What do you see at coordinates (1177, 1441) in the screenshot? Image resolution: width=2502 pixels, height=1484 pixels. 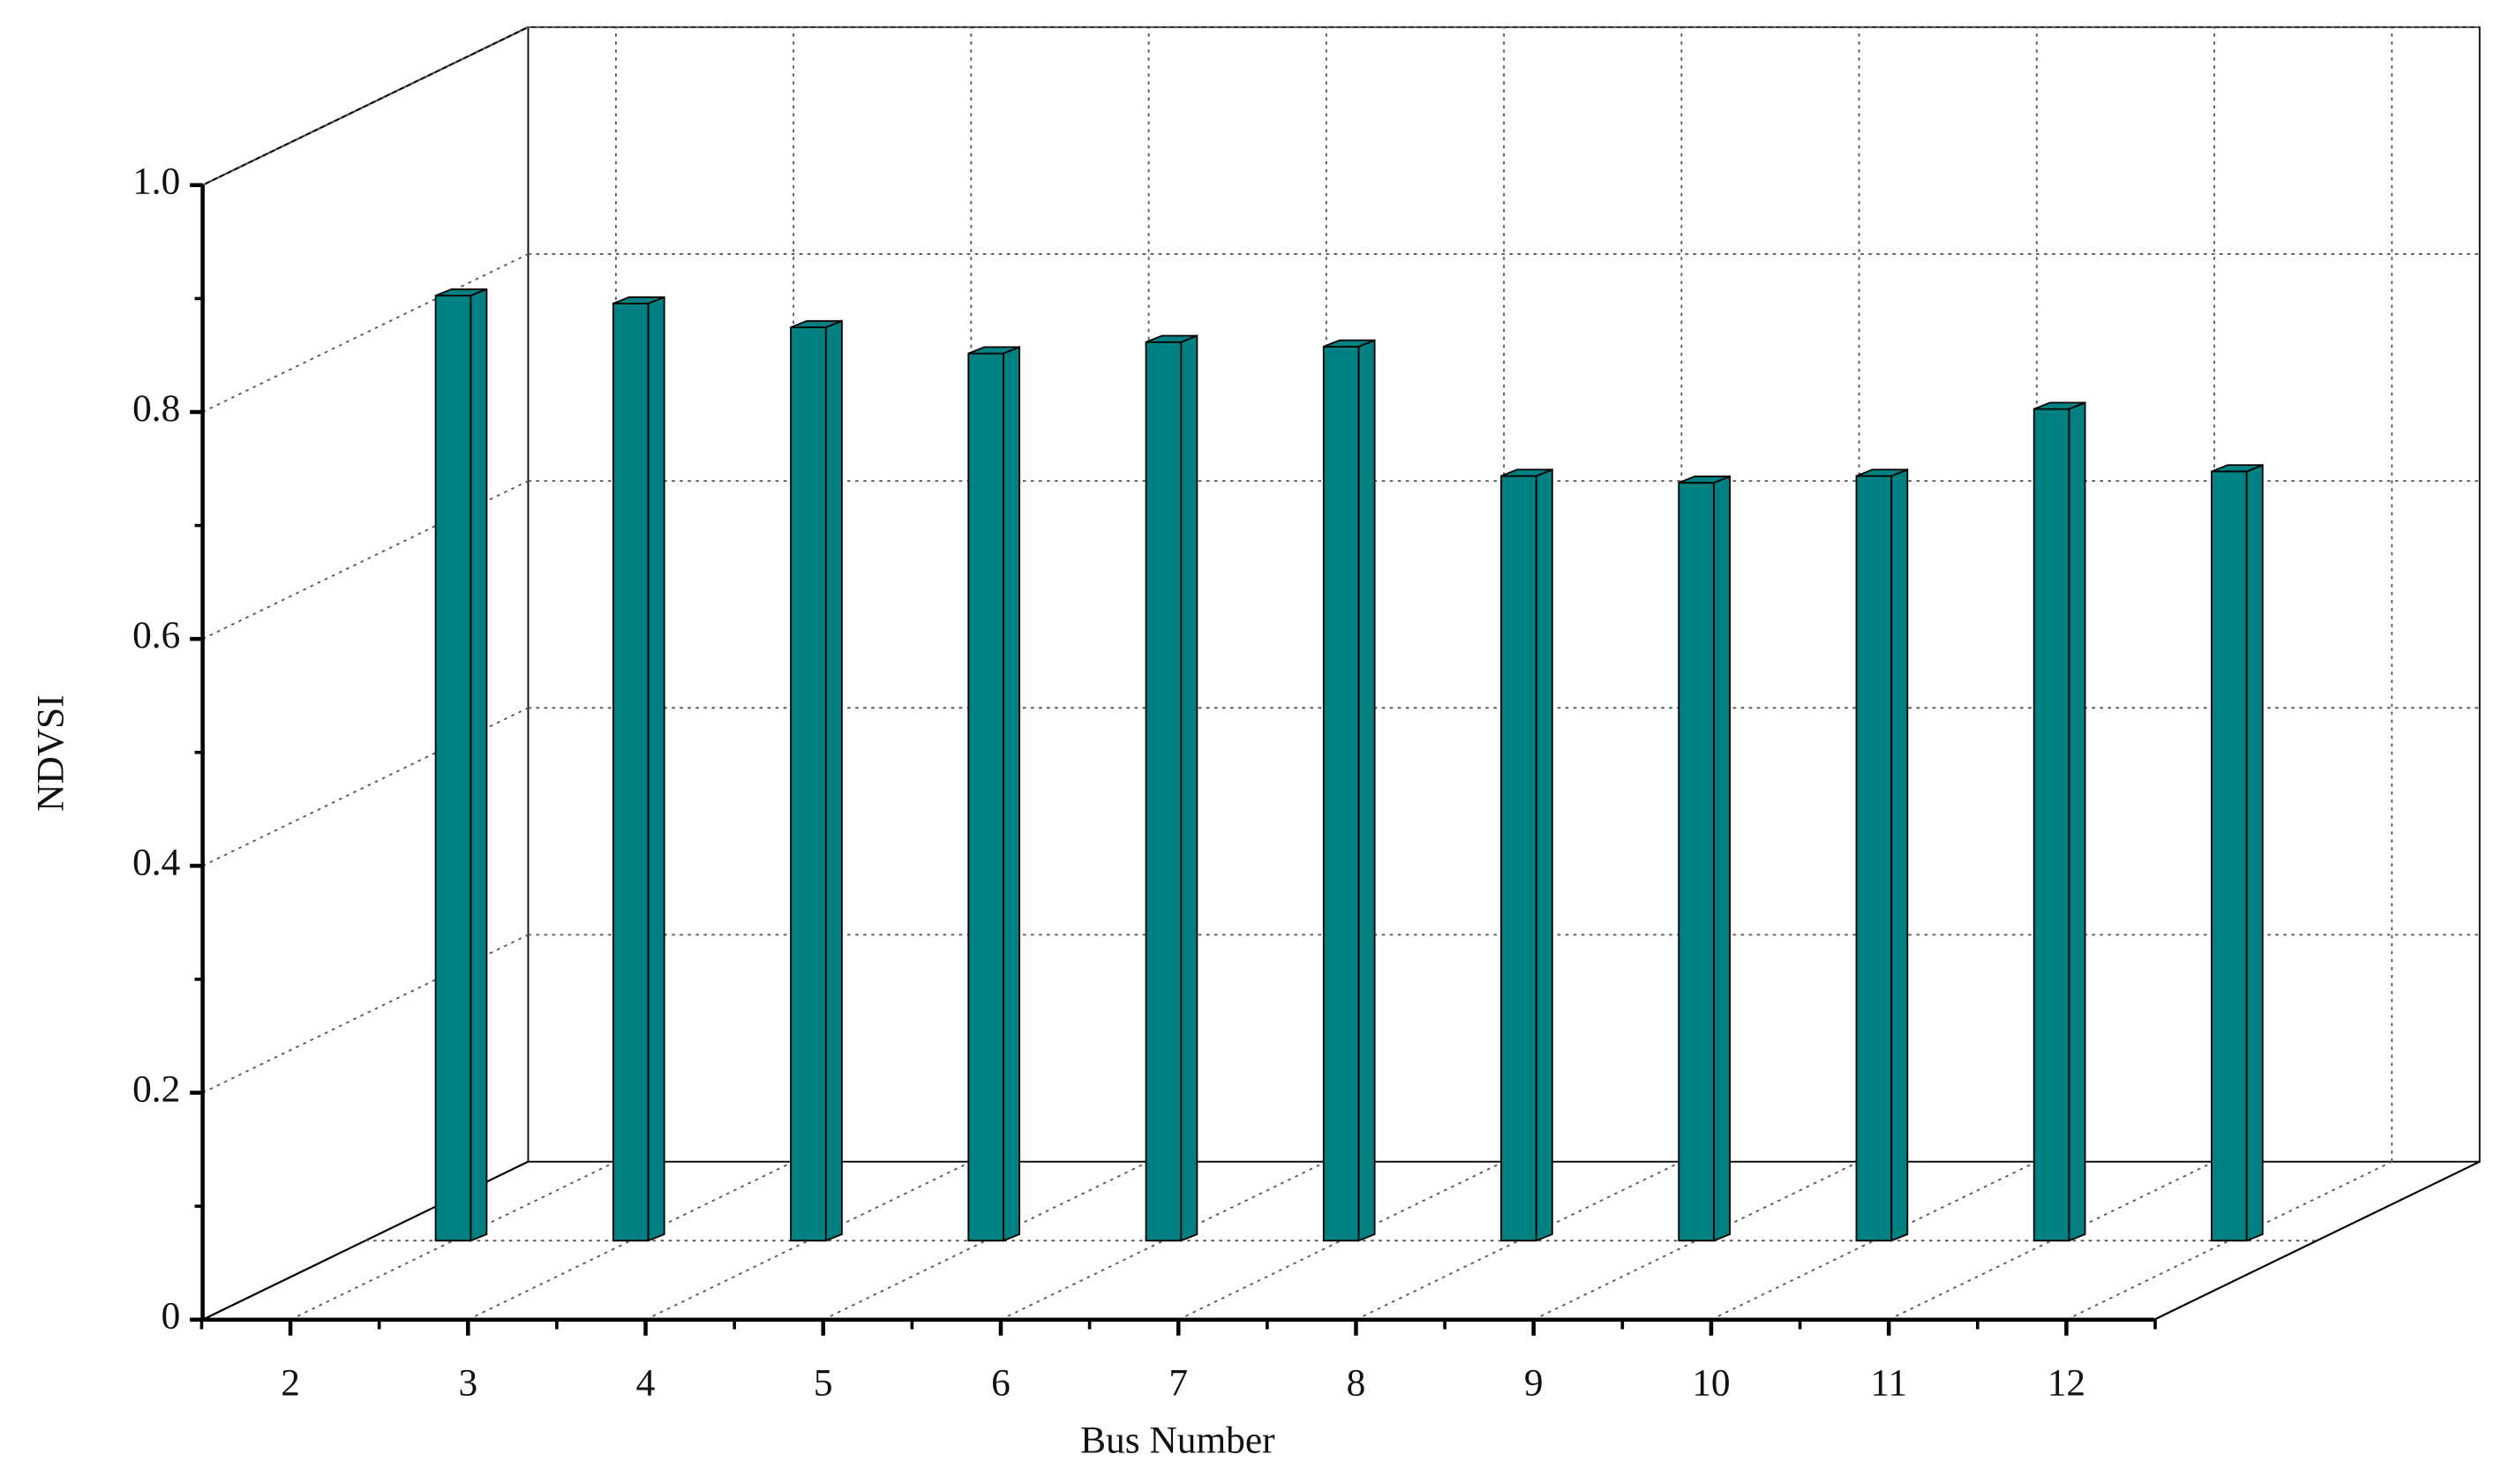 I see `x-axis-label: Bus Number` at bounding box center [1177, 1441].